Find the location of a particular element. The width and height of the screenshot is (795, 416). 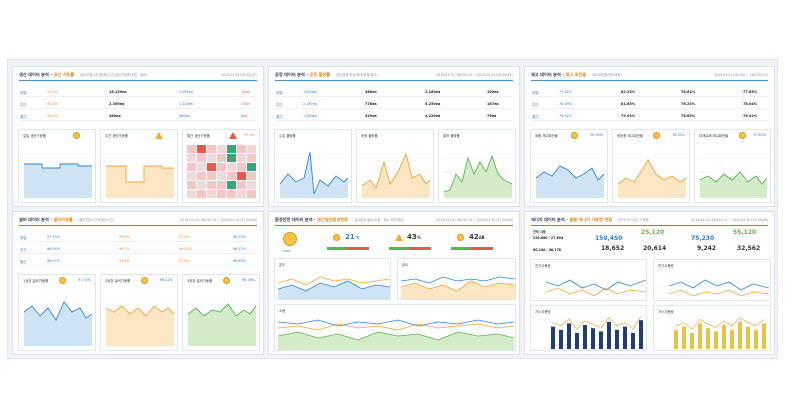

equipment-subtitle: (설비가동시간/총설비시간) is located at coordinates (96, 220).